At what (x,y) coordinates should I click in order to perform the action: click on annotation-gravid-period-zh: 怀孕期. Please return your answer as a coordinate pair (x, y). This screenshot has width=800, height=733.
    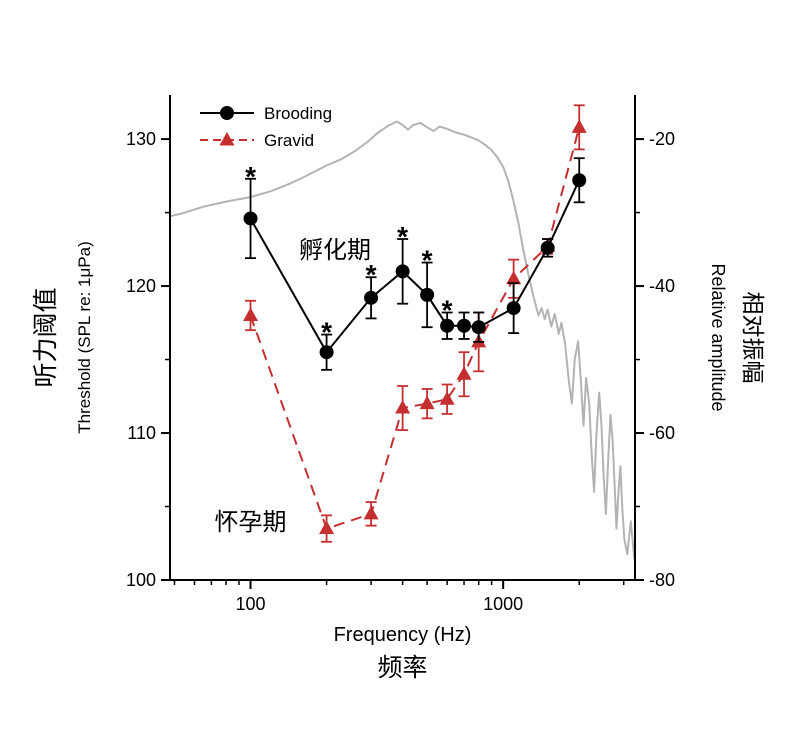
    Looking at the image, I should click on (251, 522).